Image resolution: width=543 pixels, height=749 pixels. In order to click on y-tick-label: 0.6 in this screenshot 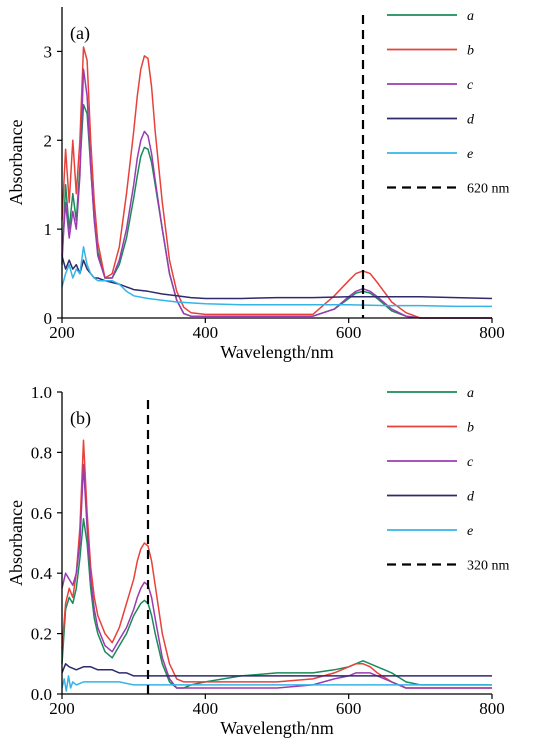, I will do `click(41, 513)`.